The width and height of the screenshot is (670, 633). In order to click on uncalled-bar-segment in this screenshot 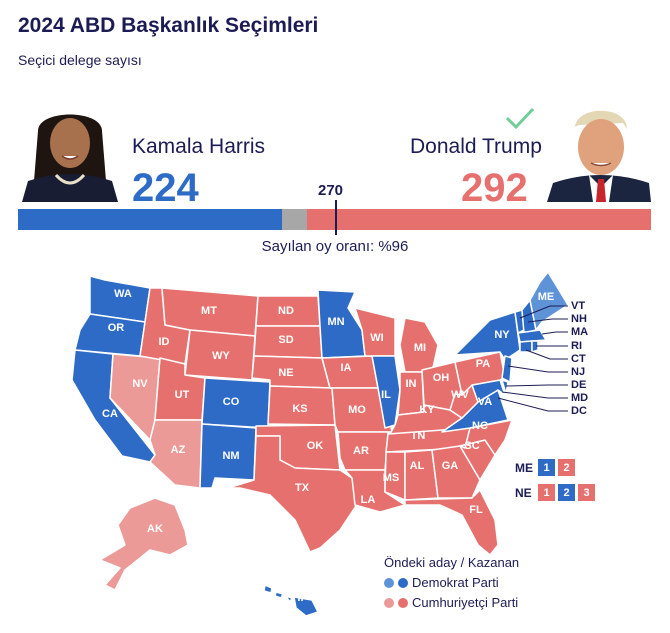, I will do `click(294, 219)`.